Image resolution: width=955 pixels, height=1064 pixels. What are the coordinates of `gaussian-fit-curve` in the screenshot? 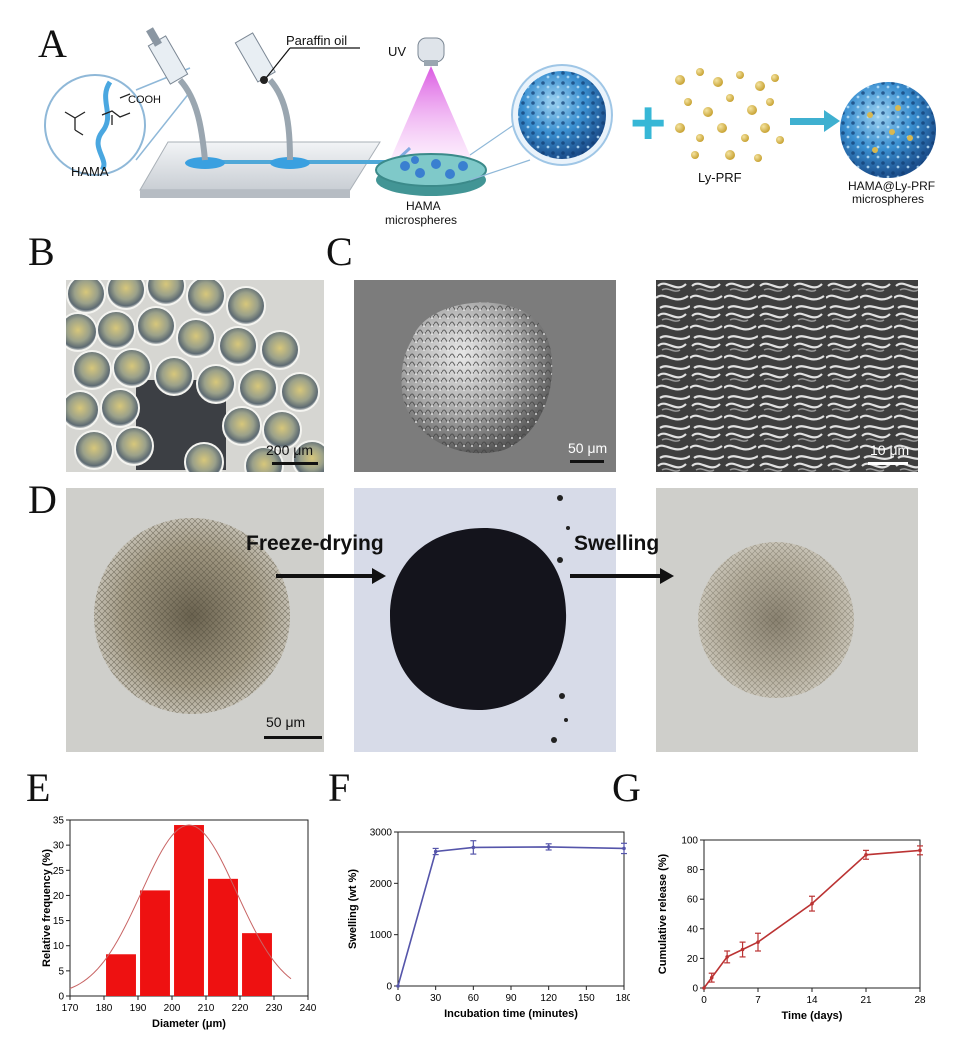 It's located at (180, 906).